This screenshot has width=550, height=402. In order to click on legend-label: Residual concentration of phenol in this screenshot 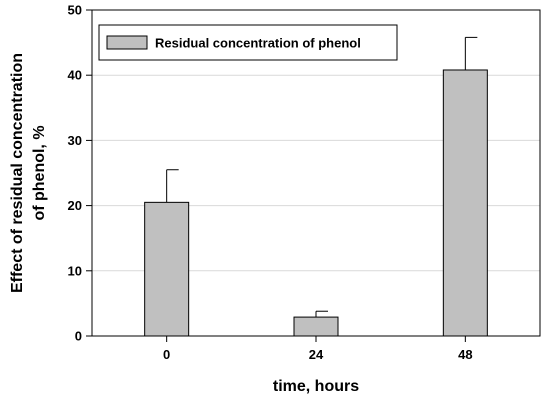, I will do `click(258, 43)`.